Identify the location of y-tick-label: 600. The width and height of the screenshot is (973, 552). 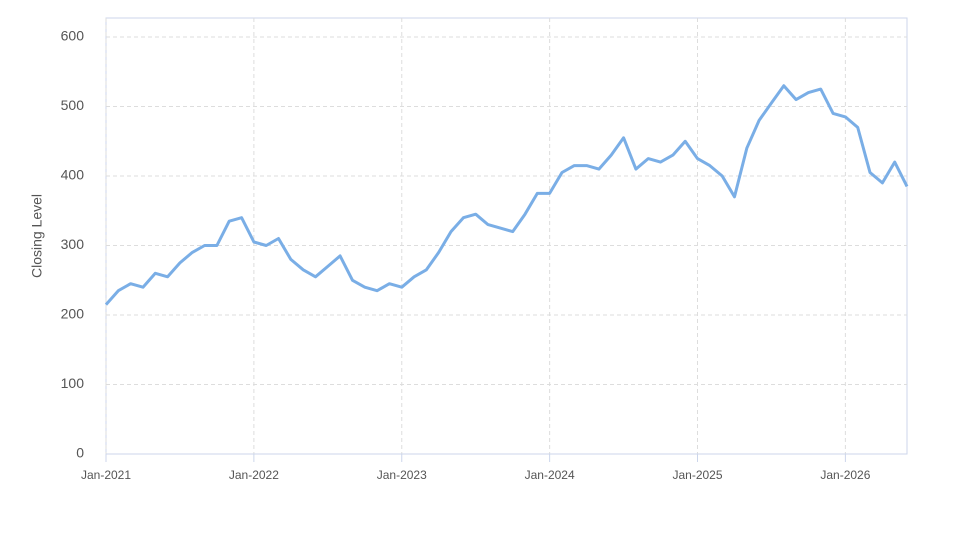
(73, 36).